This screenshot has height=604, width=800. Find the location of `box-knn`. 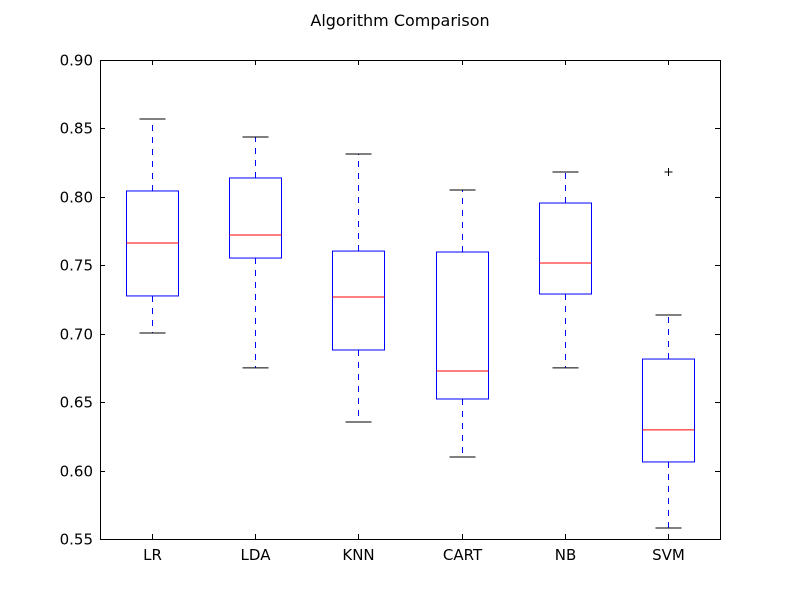

box-knn is located at coordinates (358, 288).